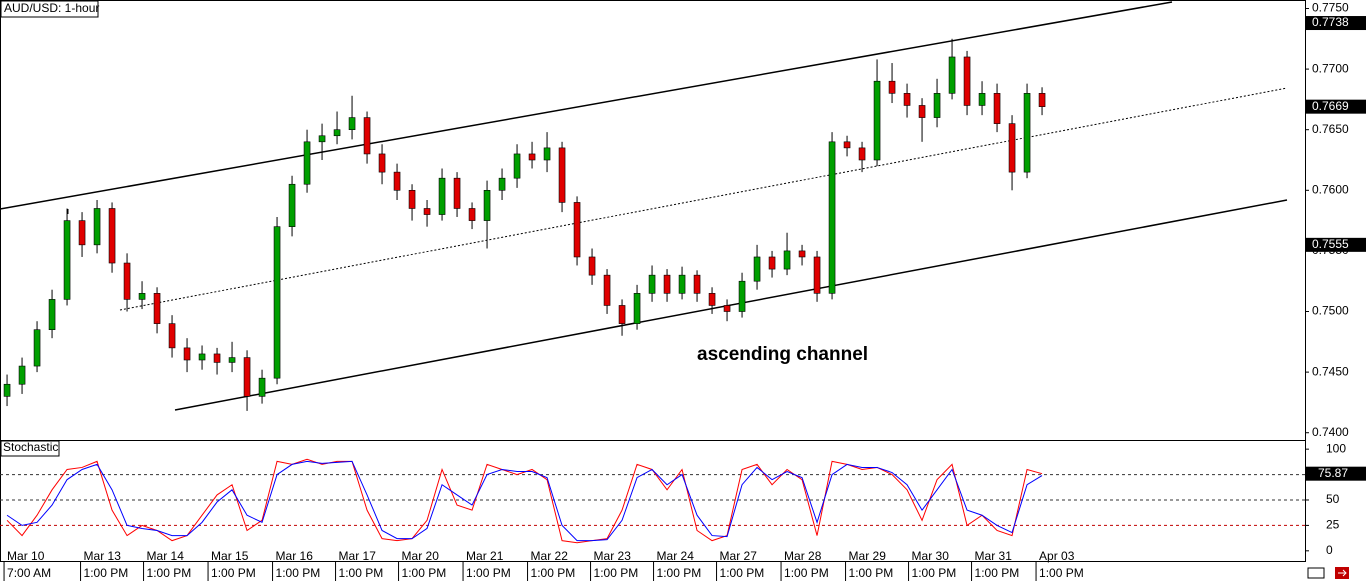 This screenshot has height=581, width=1366. I want to click on x-tick-label: Mar 13, so click(103, 556).